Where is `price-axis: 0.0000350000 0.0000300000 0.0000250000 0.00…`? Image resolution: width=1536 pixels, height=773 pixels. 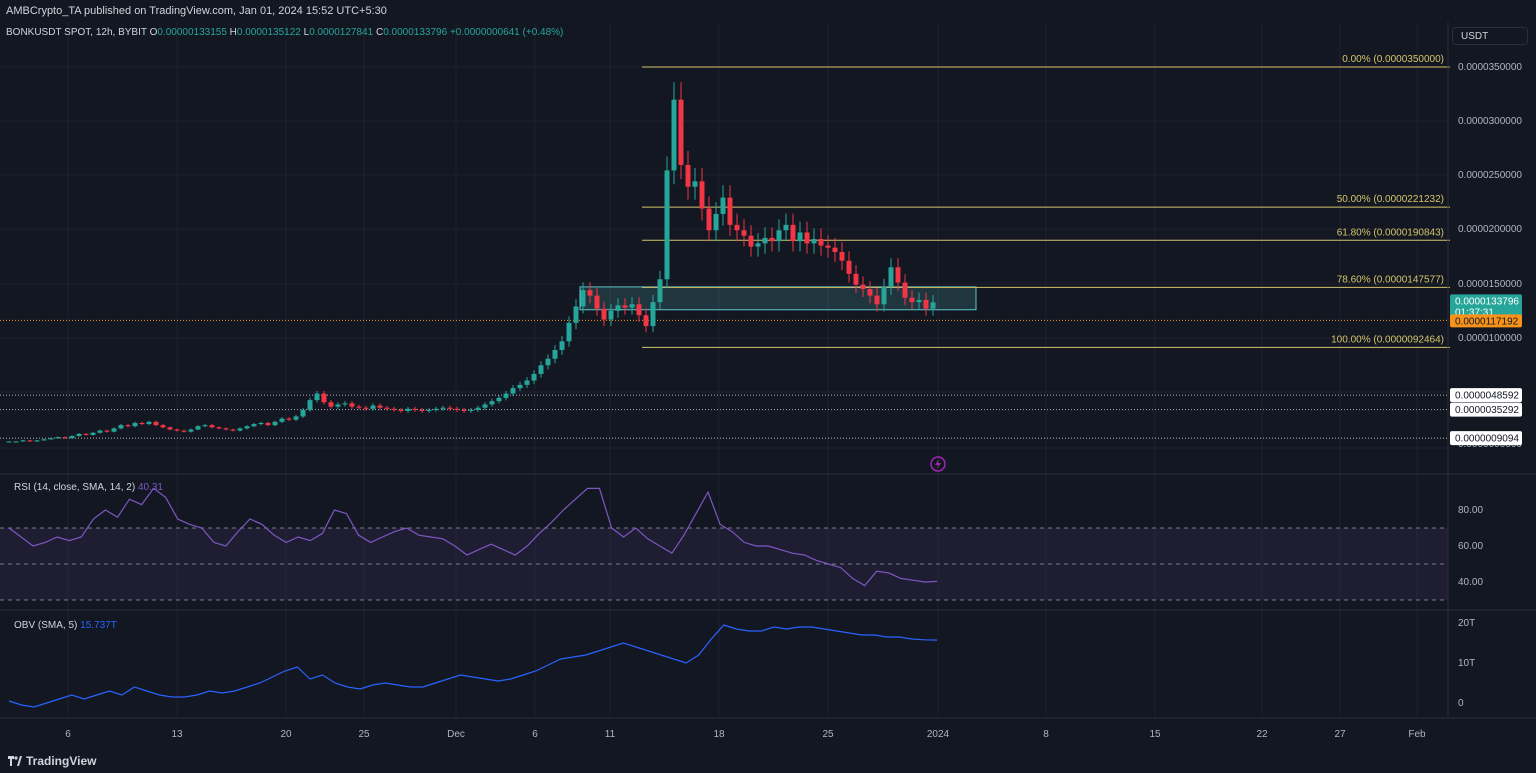 price-axis: 0.0000350000 0.0000300000 0.0000250000 0.00… is located at coordinates (1486, 256).